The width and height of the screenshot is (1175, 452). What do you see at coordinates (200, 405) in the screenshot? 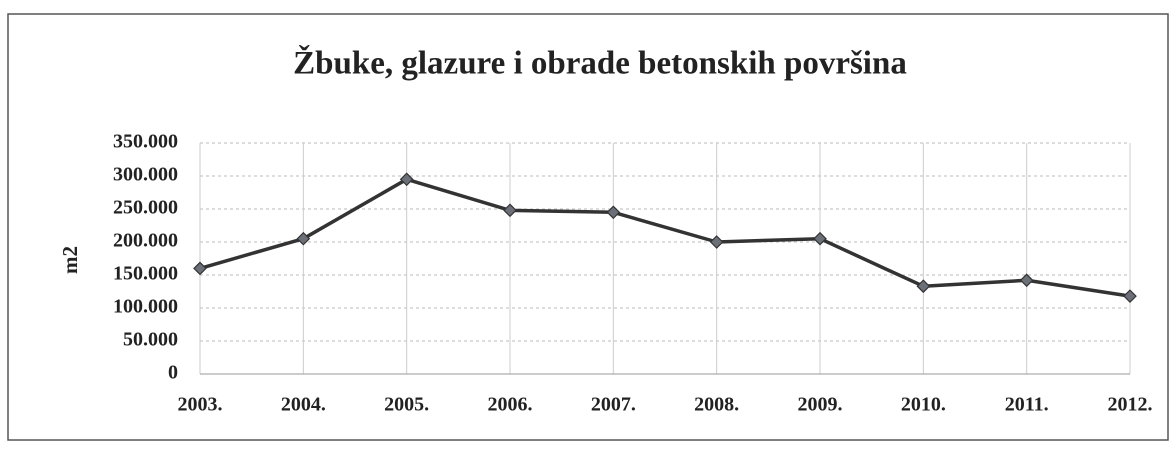
I see `x-tick-label: 2003.` at bounding box center [200, 405].